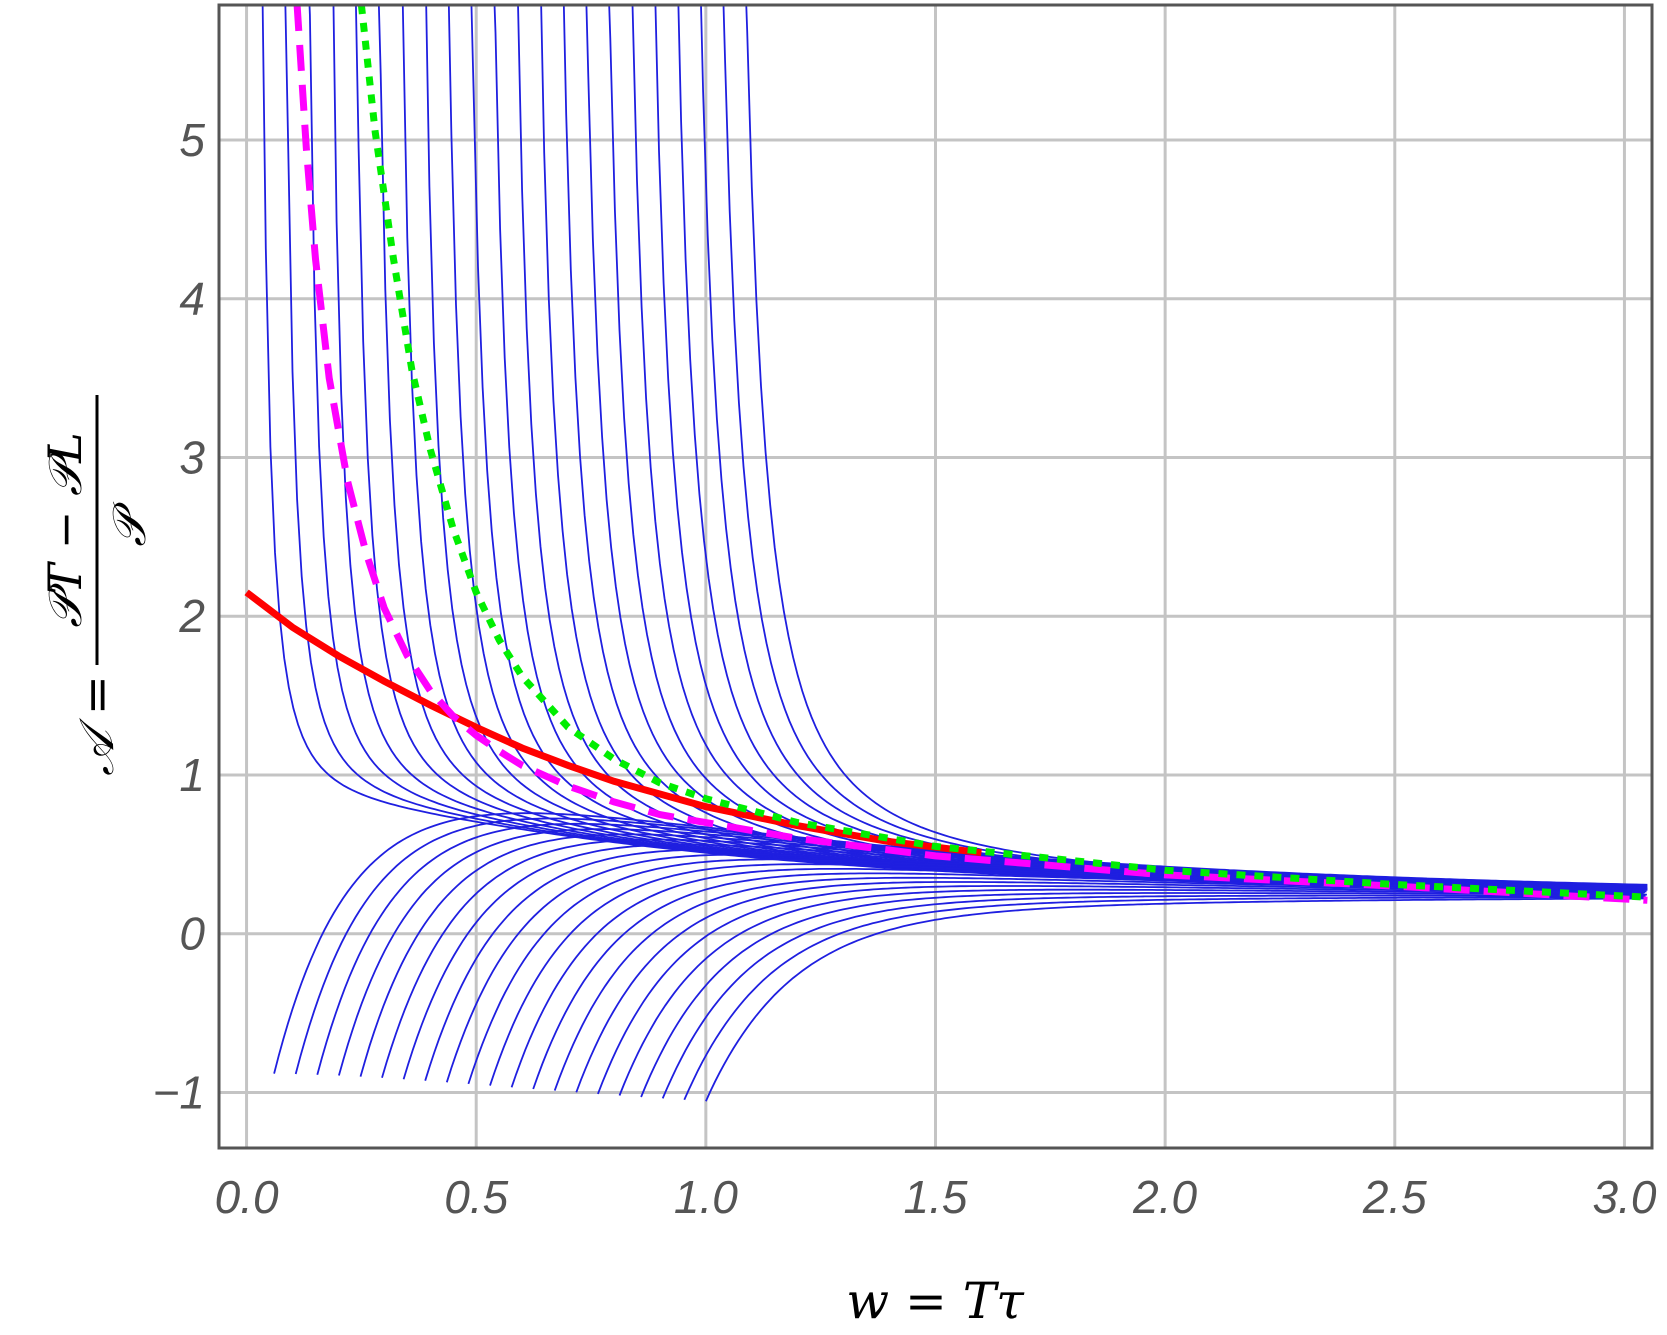 The height and width of the screenshot is (1335, 1667). I want to click on y-tick-label: 5, so click(192, 140).